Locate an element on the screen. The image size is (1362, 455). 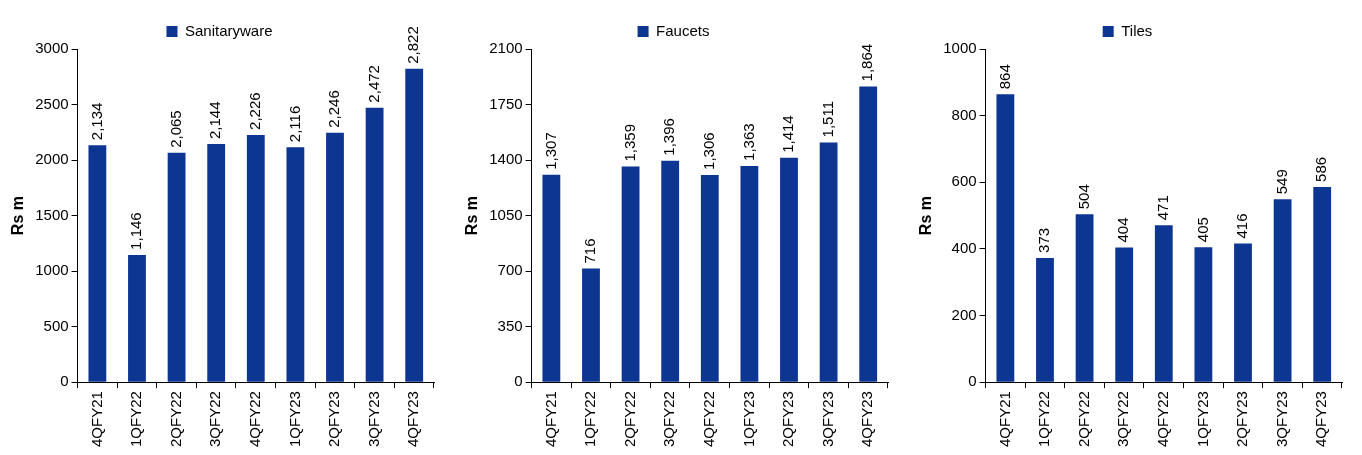
data-label: 471 is located at coordinates (1162, 208).